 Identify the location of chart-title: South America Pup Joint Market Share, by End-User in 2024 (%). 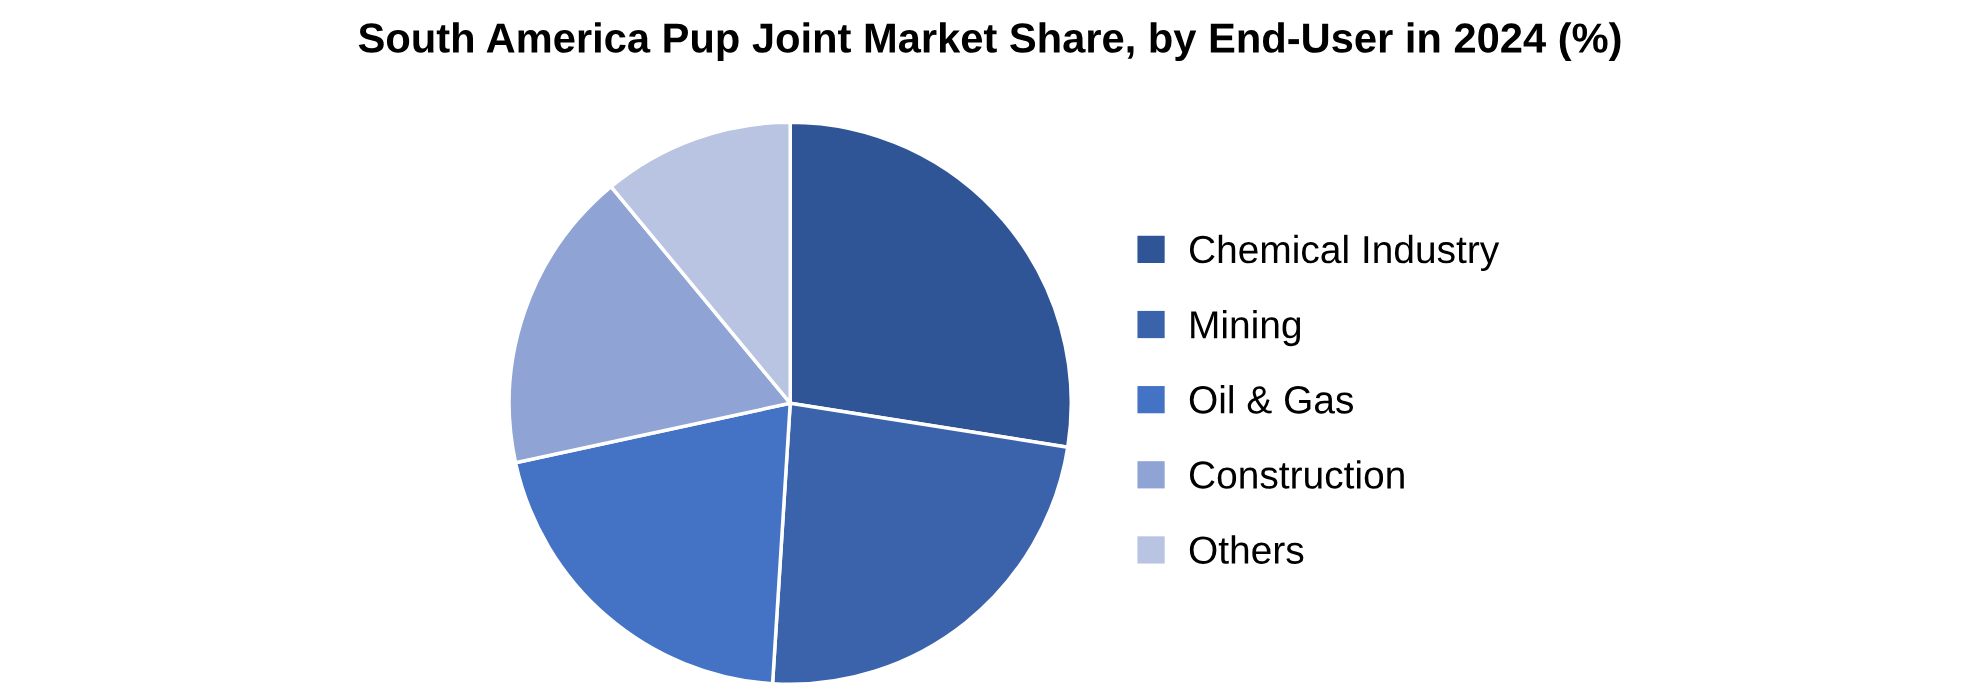
(989, 42).